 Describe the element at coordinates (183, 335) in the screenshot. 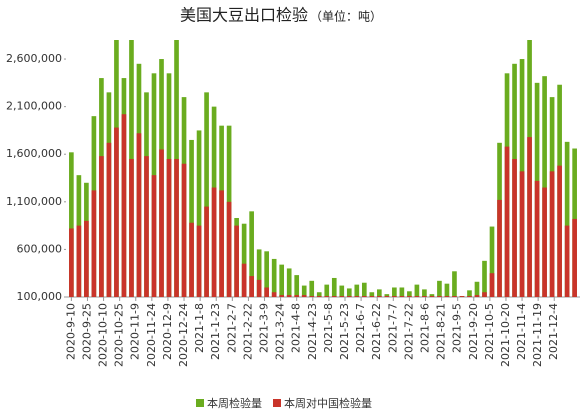

I see `x-tick-label: 2020-12-24` at that location.